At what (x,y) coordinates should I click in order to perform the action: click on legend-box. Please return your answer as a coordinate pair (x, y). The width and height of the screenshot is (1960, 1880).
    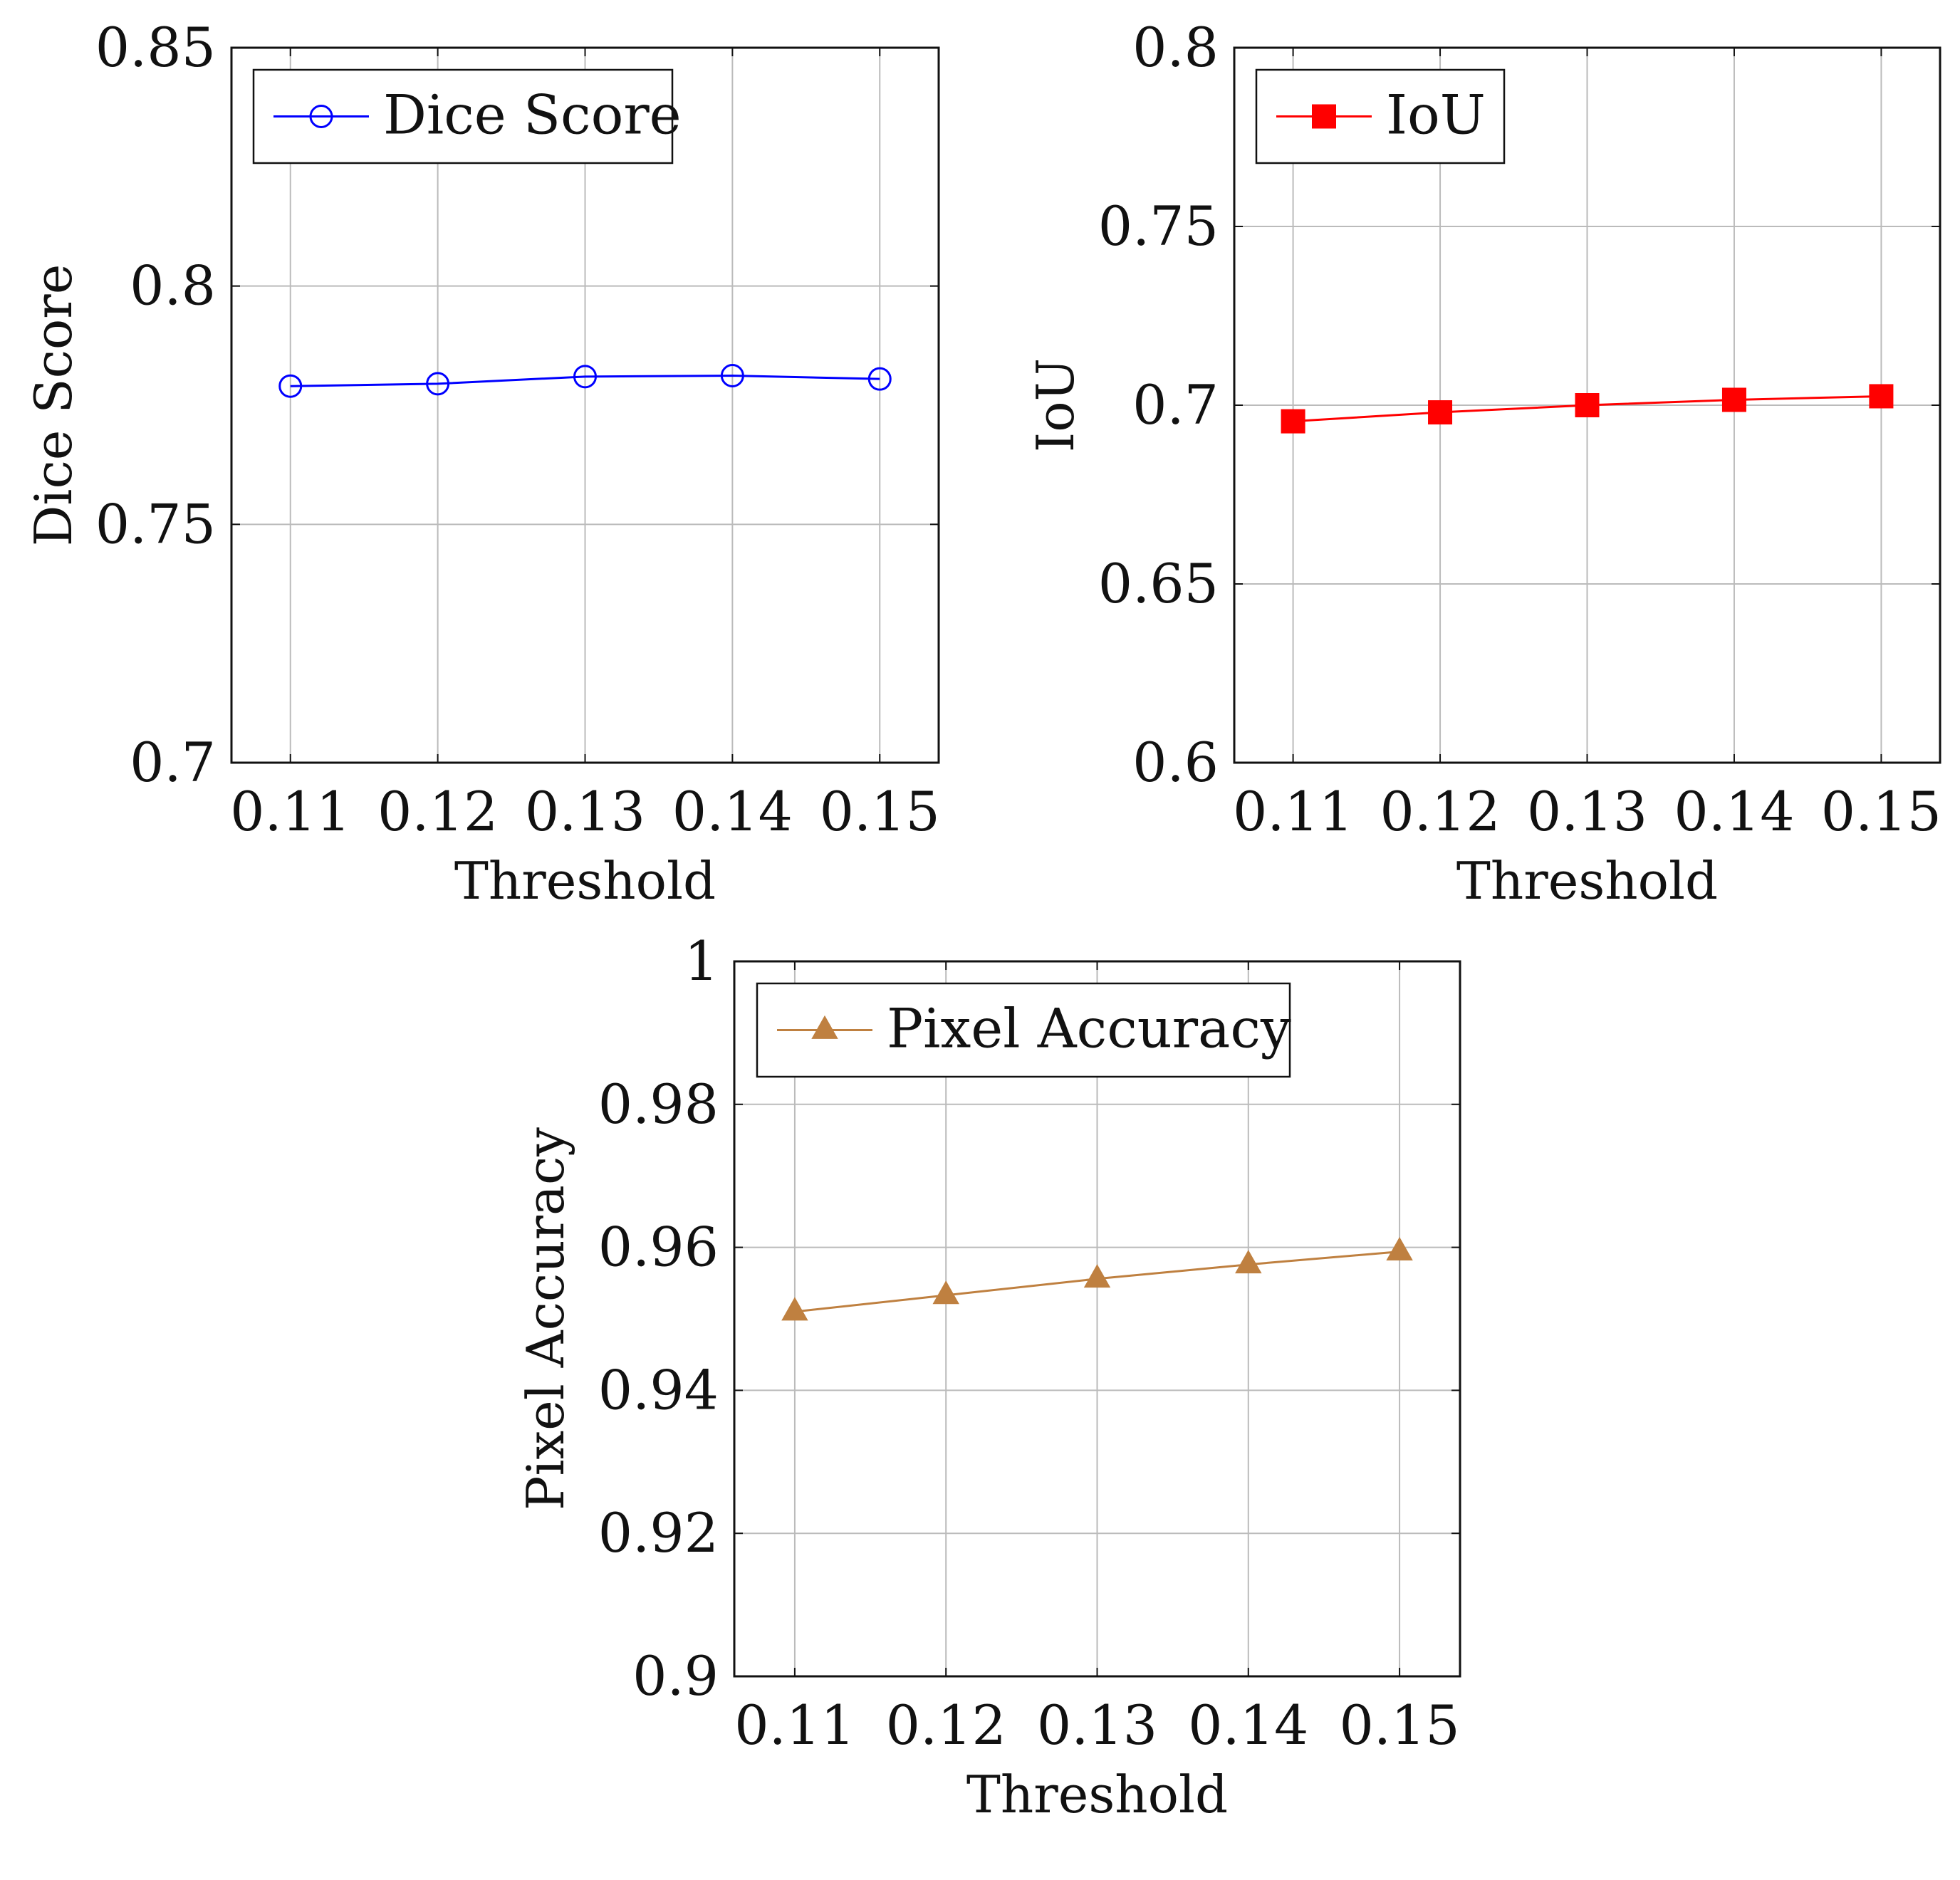
    Looking at the image, I should click on (463, 116).